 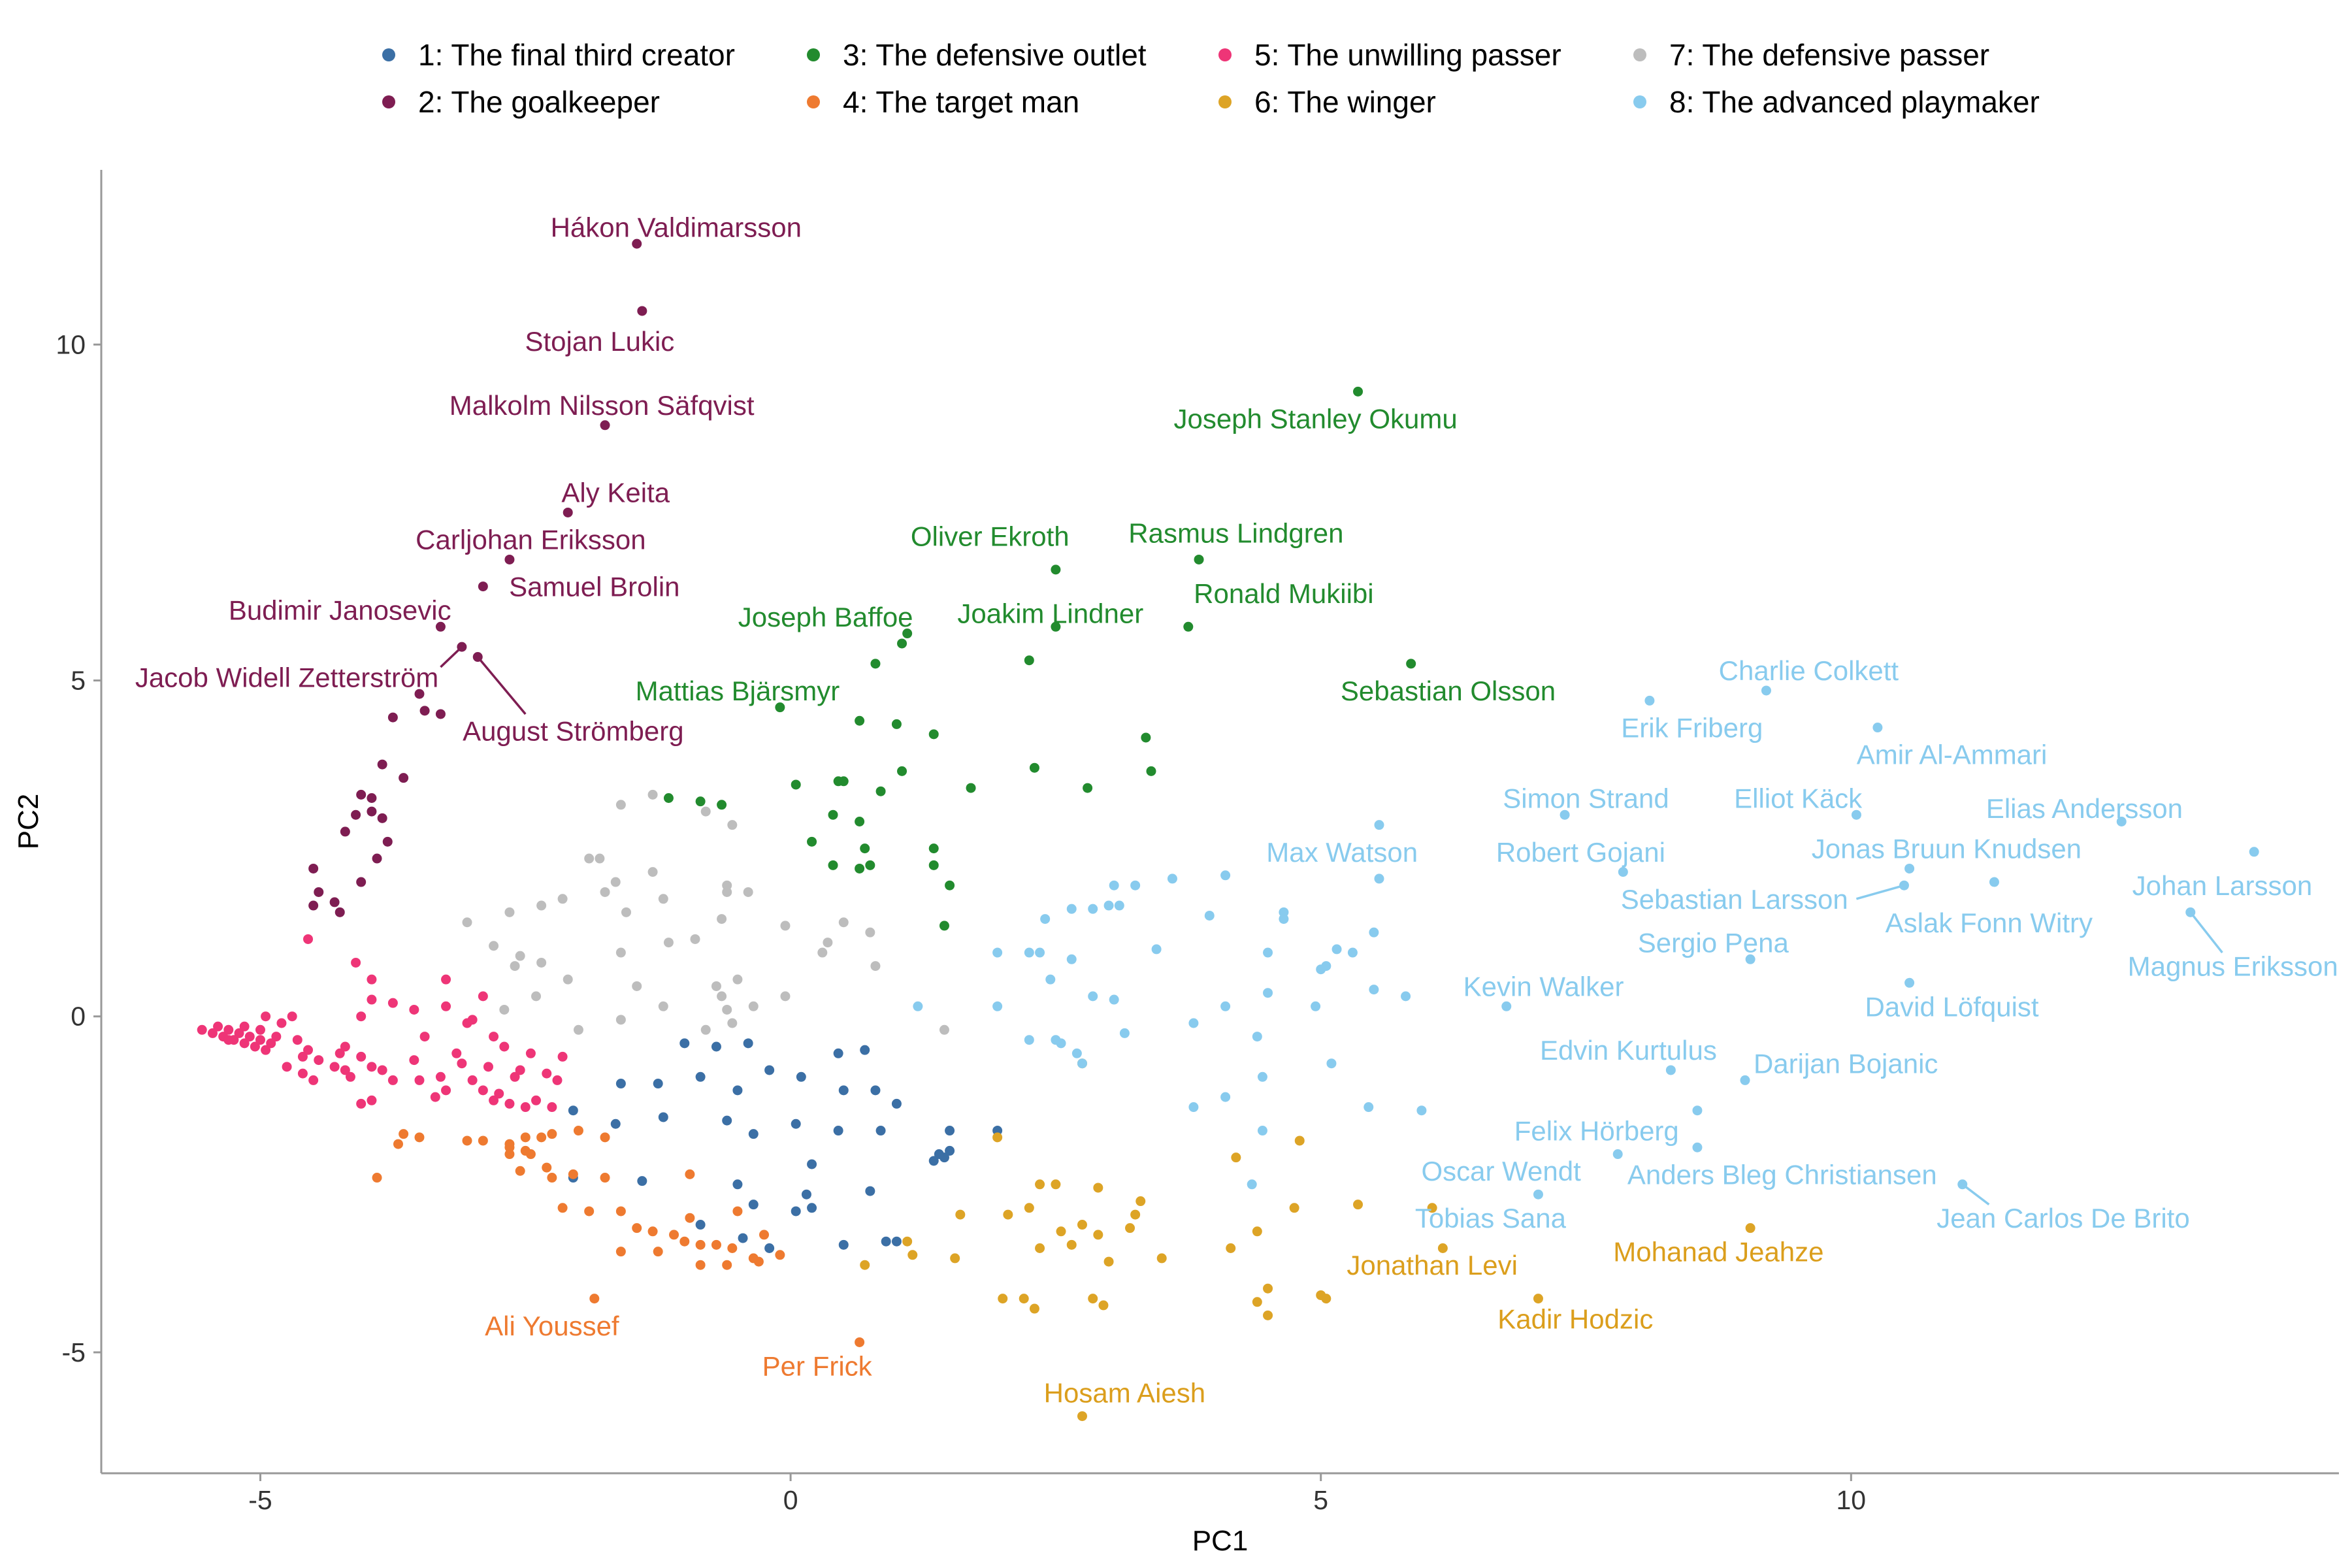 What do you see at coordinates (785, 1146) in the screenshot?
I see `cluster-1-points` at bounding box center [785, 1146].